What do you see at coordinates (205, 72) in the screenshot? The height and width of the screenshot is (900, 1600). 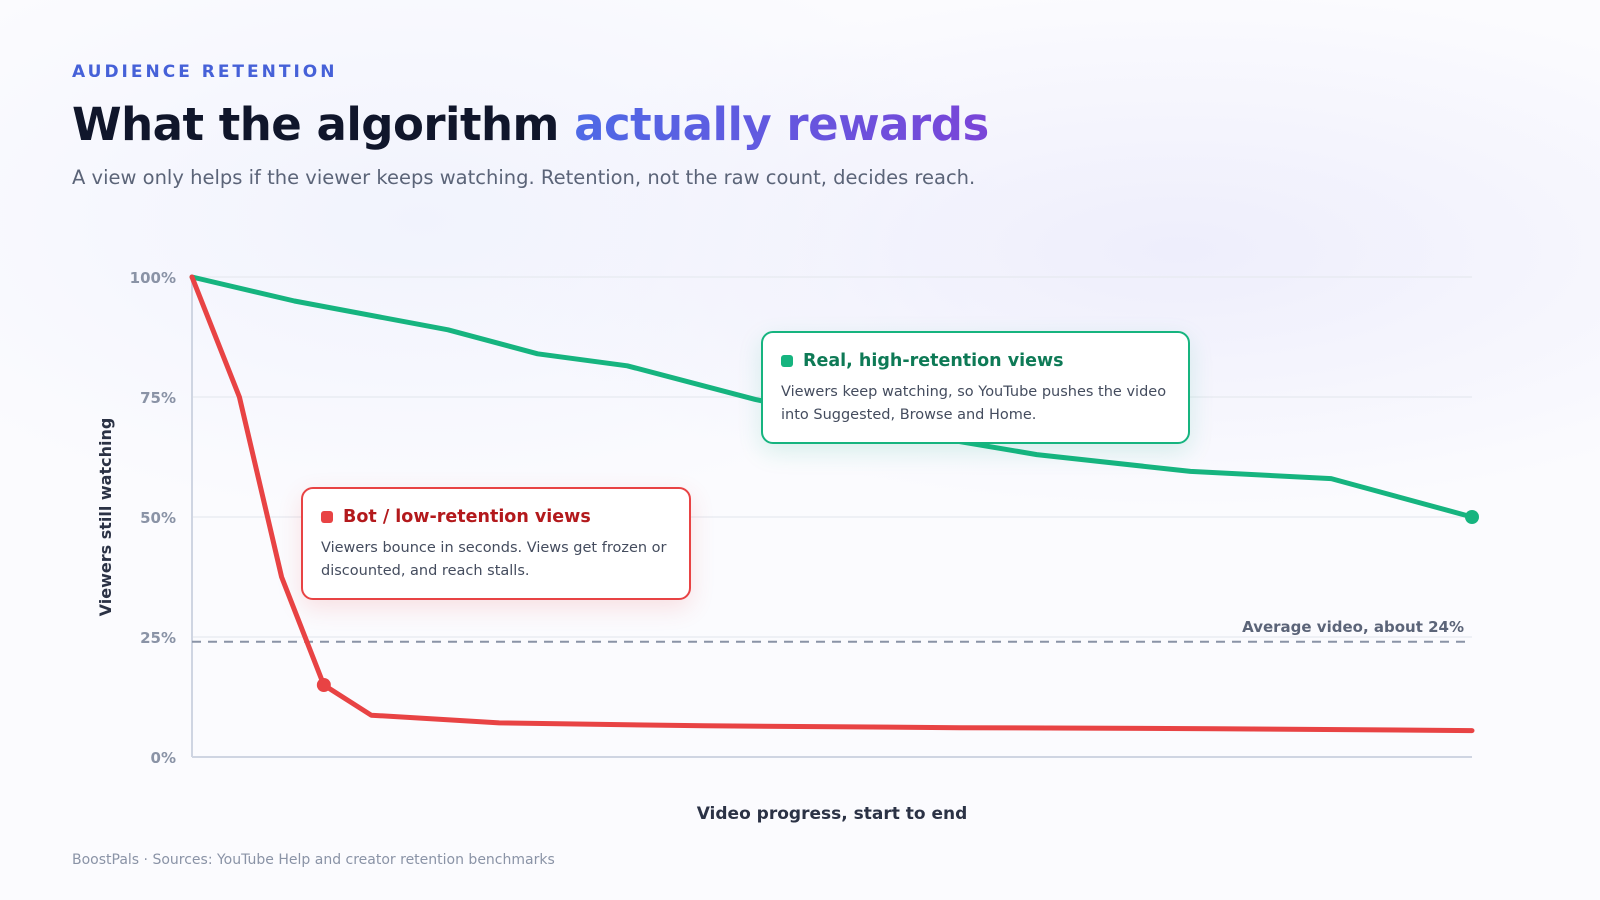 I see `eyebrow-label: AUDIENCE RETENTION` at bounding box center [205, 72].